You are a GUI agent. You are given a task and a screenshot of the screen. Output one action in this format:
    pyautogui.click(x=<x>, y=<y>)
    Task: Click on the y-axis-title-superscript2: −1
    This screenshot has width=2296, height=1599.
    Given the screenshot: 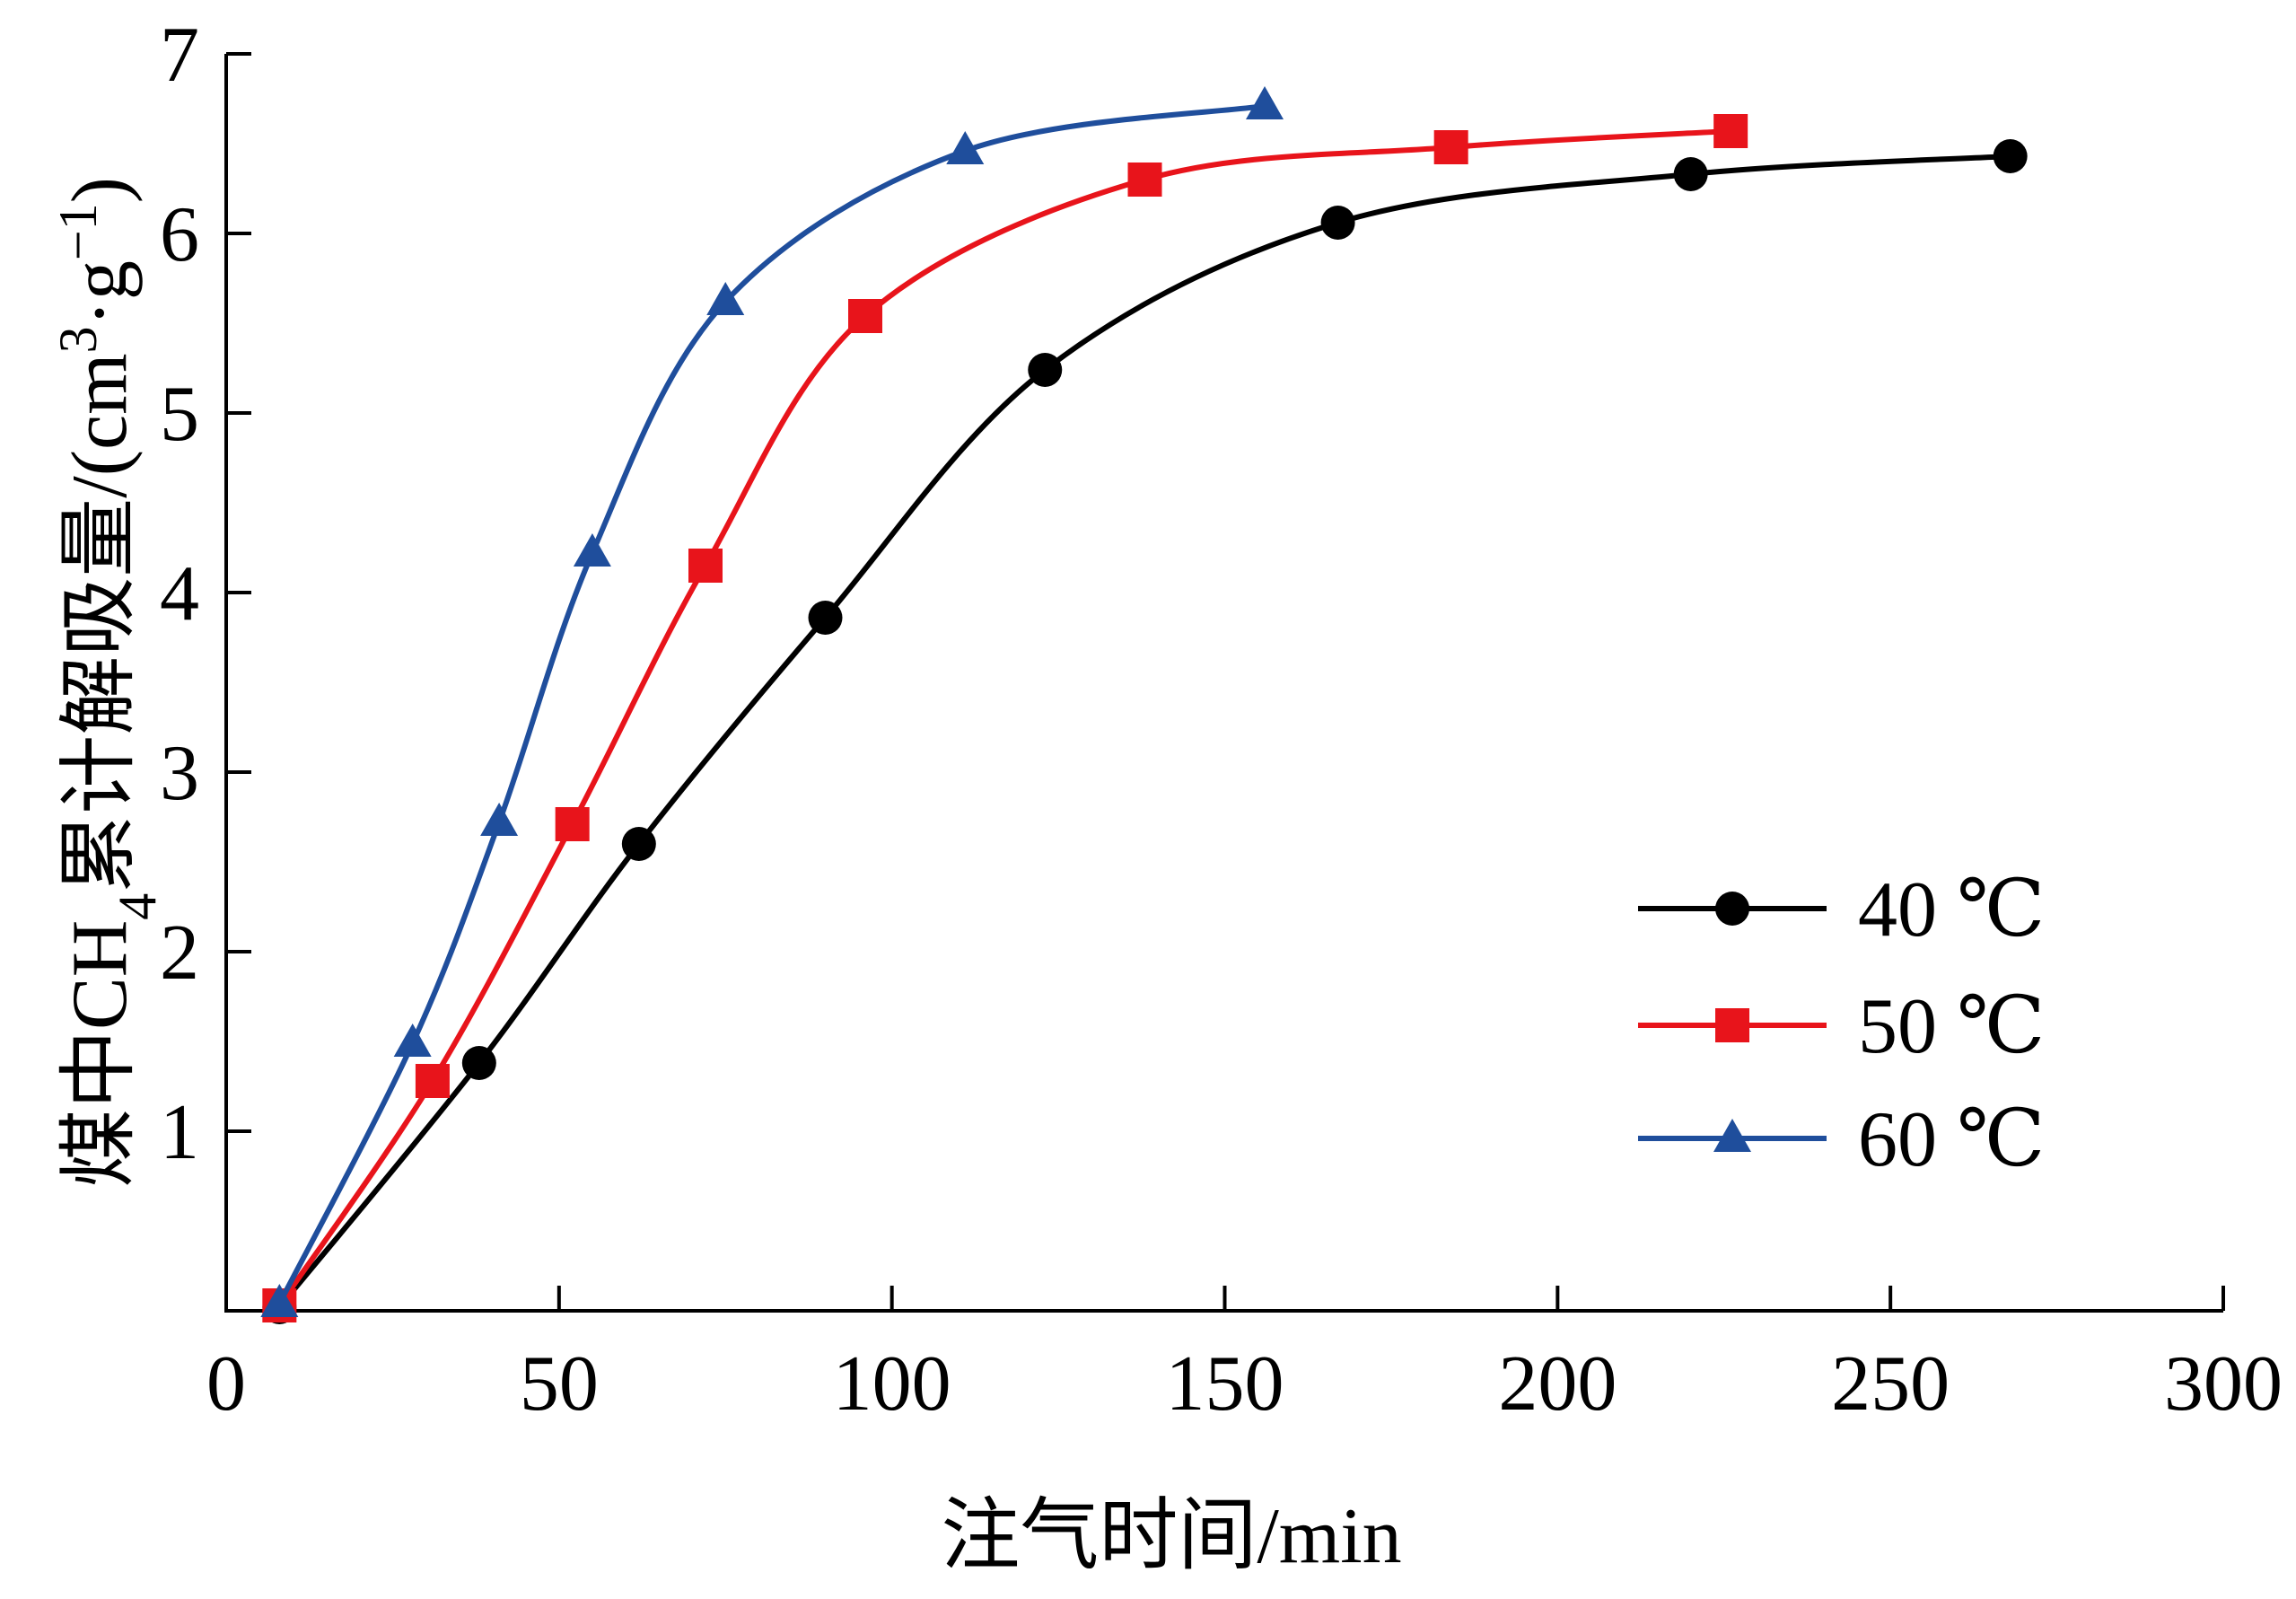 What is the action you would take?
    pyautogui.click(x=78, y=231)
    